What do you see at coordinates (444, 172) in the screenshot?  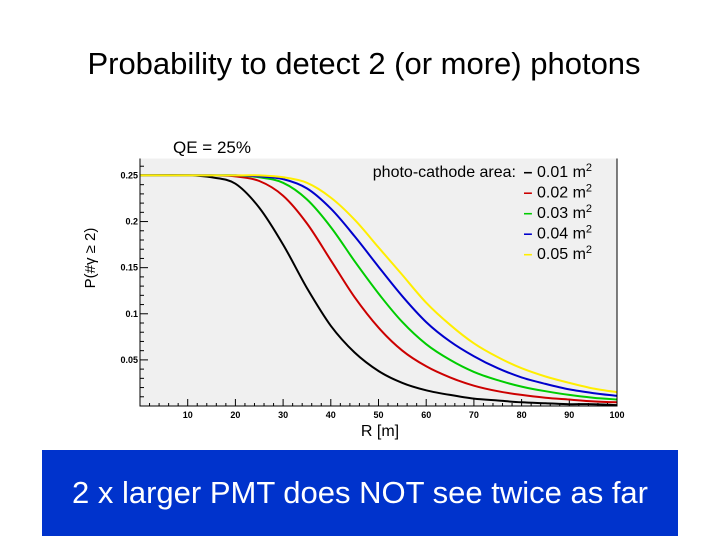 I see `legend-title: photo-cathode area:` at bounding box center [444, 172].